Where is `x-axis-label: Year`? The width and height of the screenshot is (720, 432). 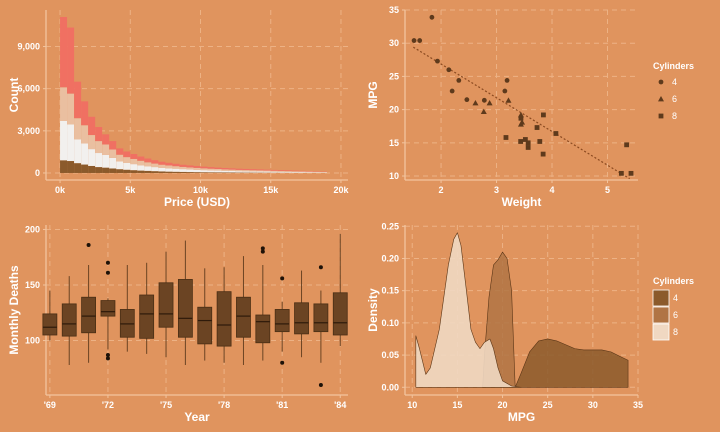
x-axis-label: Year is located at coordinates (197, 417).